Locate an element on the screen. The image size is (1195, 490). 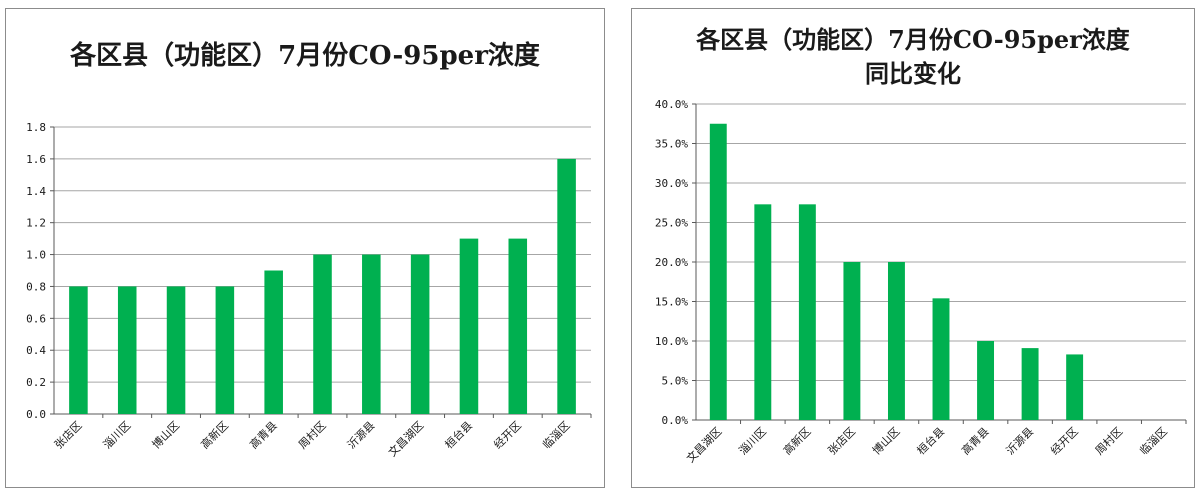
left-y-tick-label: 1.2 is located at coordinates (36, 223).